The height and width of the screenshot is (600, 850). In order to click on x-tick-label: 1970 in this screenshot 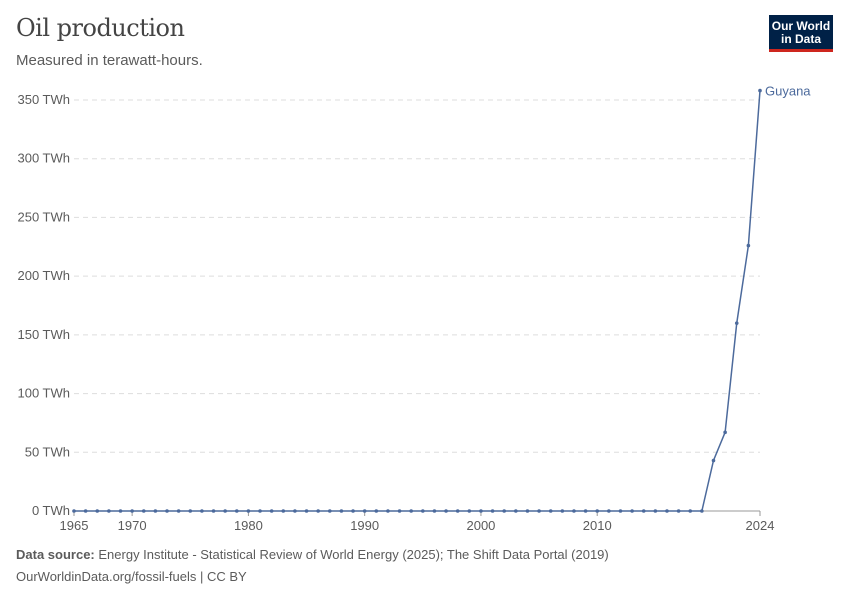, I will do `click(132, 525)`.